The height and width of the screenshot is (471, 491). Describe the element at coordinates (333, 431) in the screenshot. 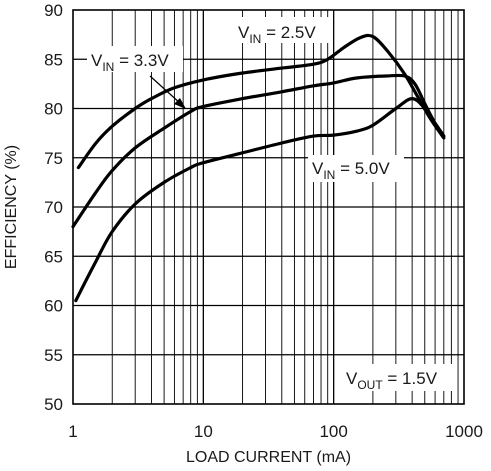

I see `x-tick-label: 100` at that location.